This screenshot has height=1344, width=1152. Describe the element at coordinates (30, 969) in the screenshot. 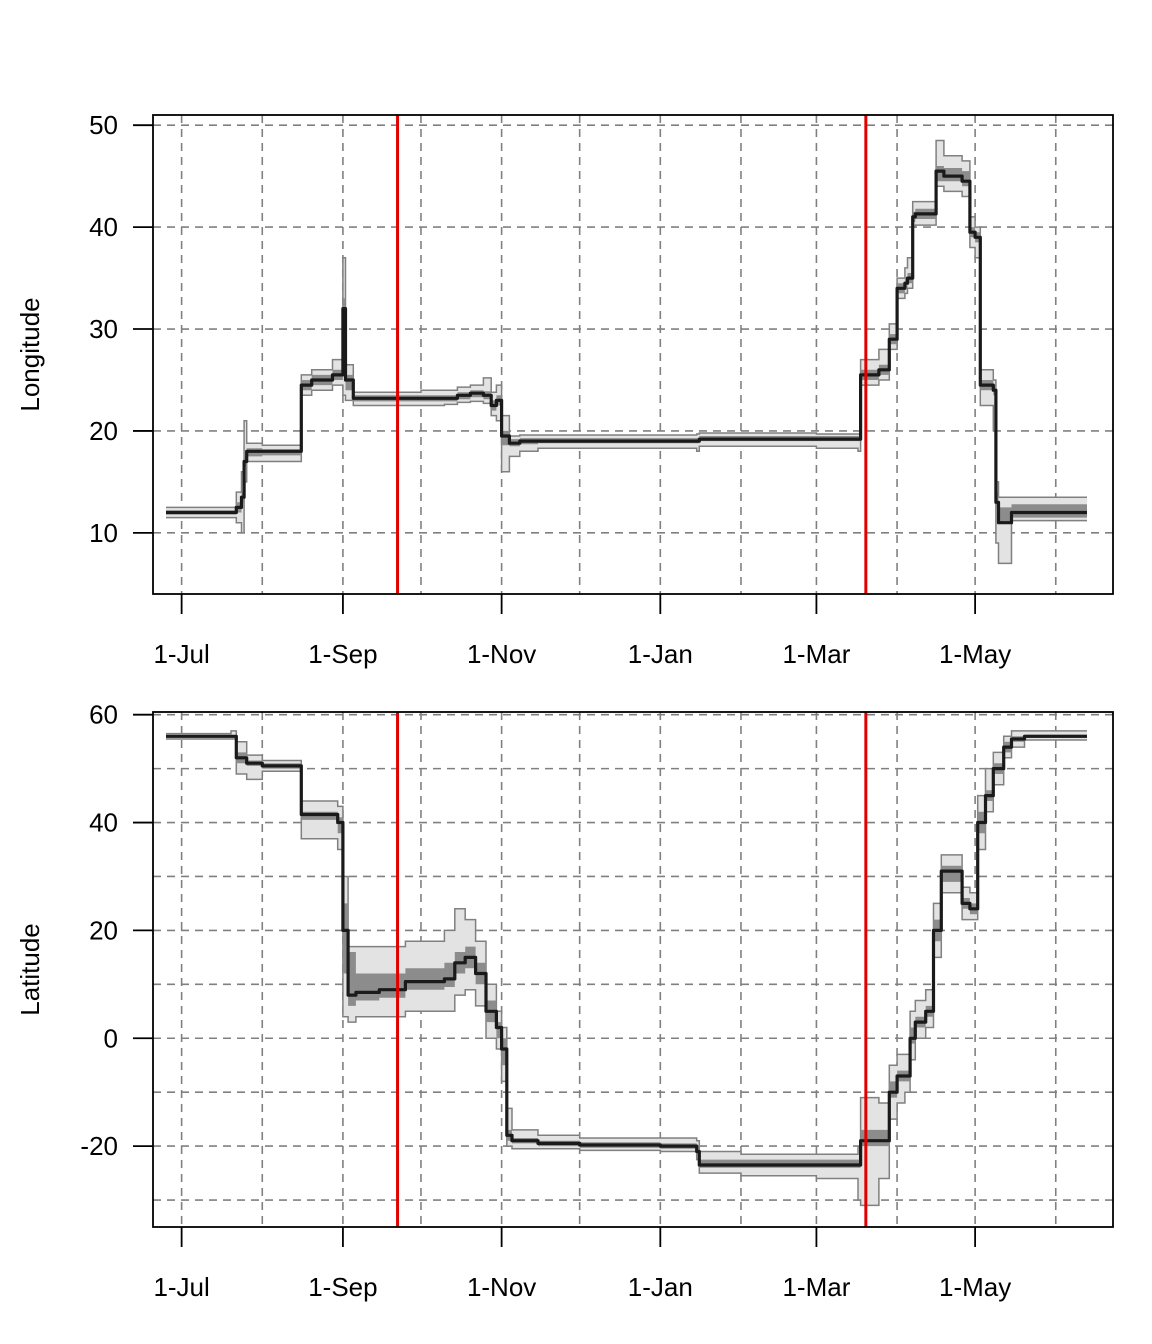

I see `y-axis-title: Latitude` at that location.